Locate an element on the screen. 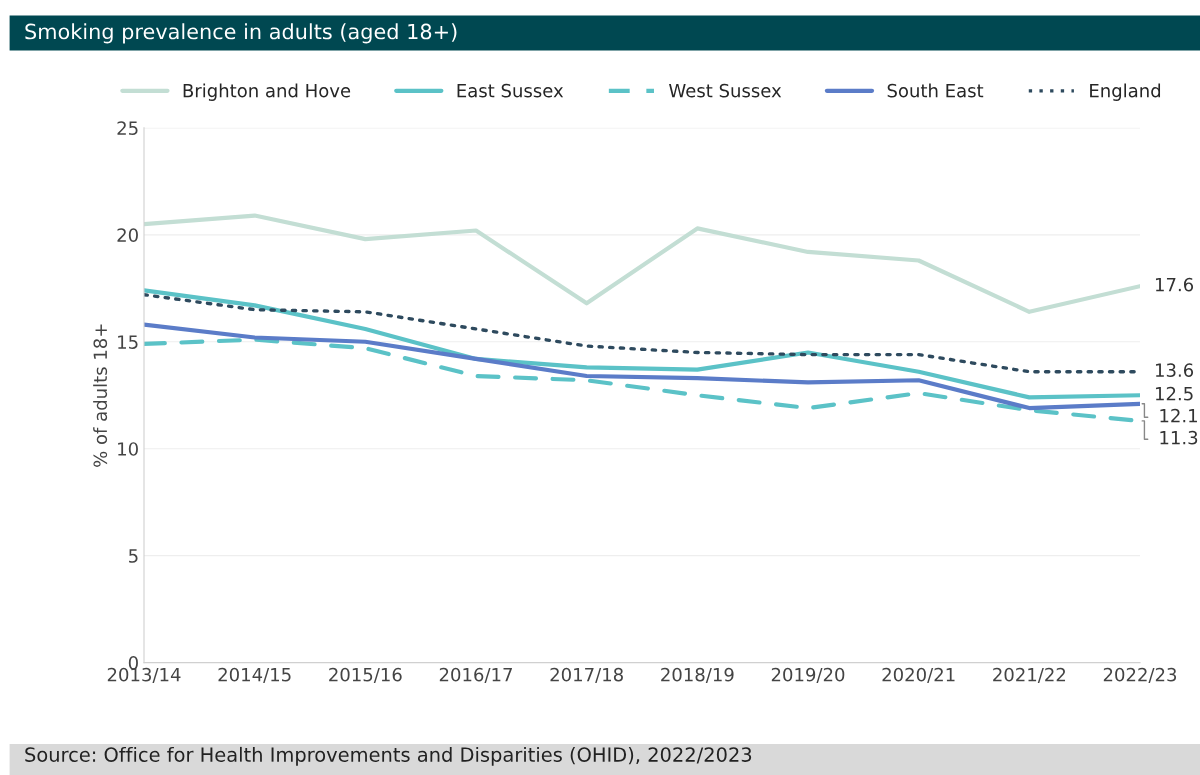 This screenshot has height=775, width=1200. legend-label: Brighton and Hove is located at coordinates (267, 92).